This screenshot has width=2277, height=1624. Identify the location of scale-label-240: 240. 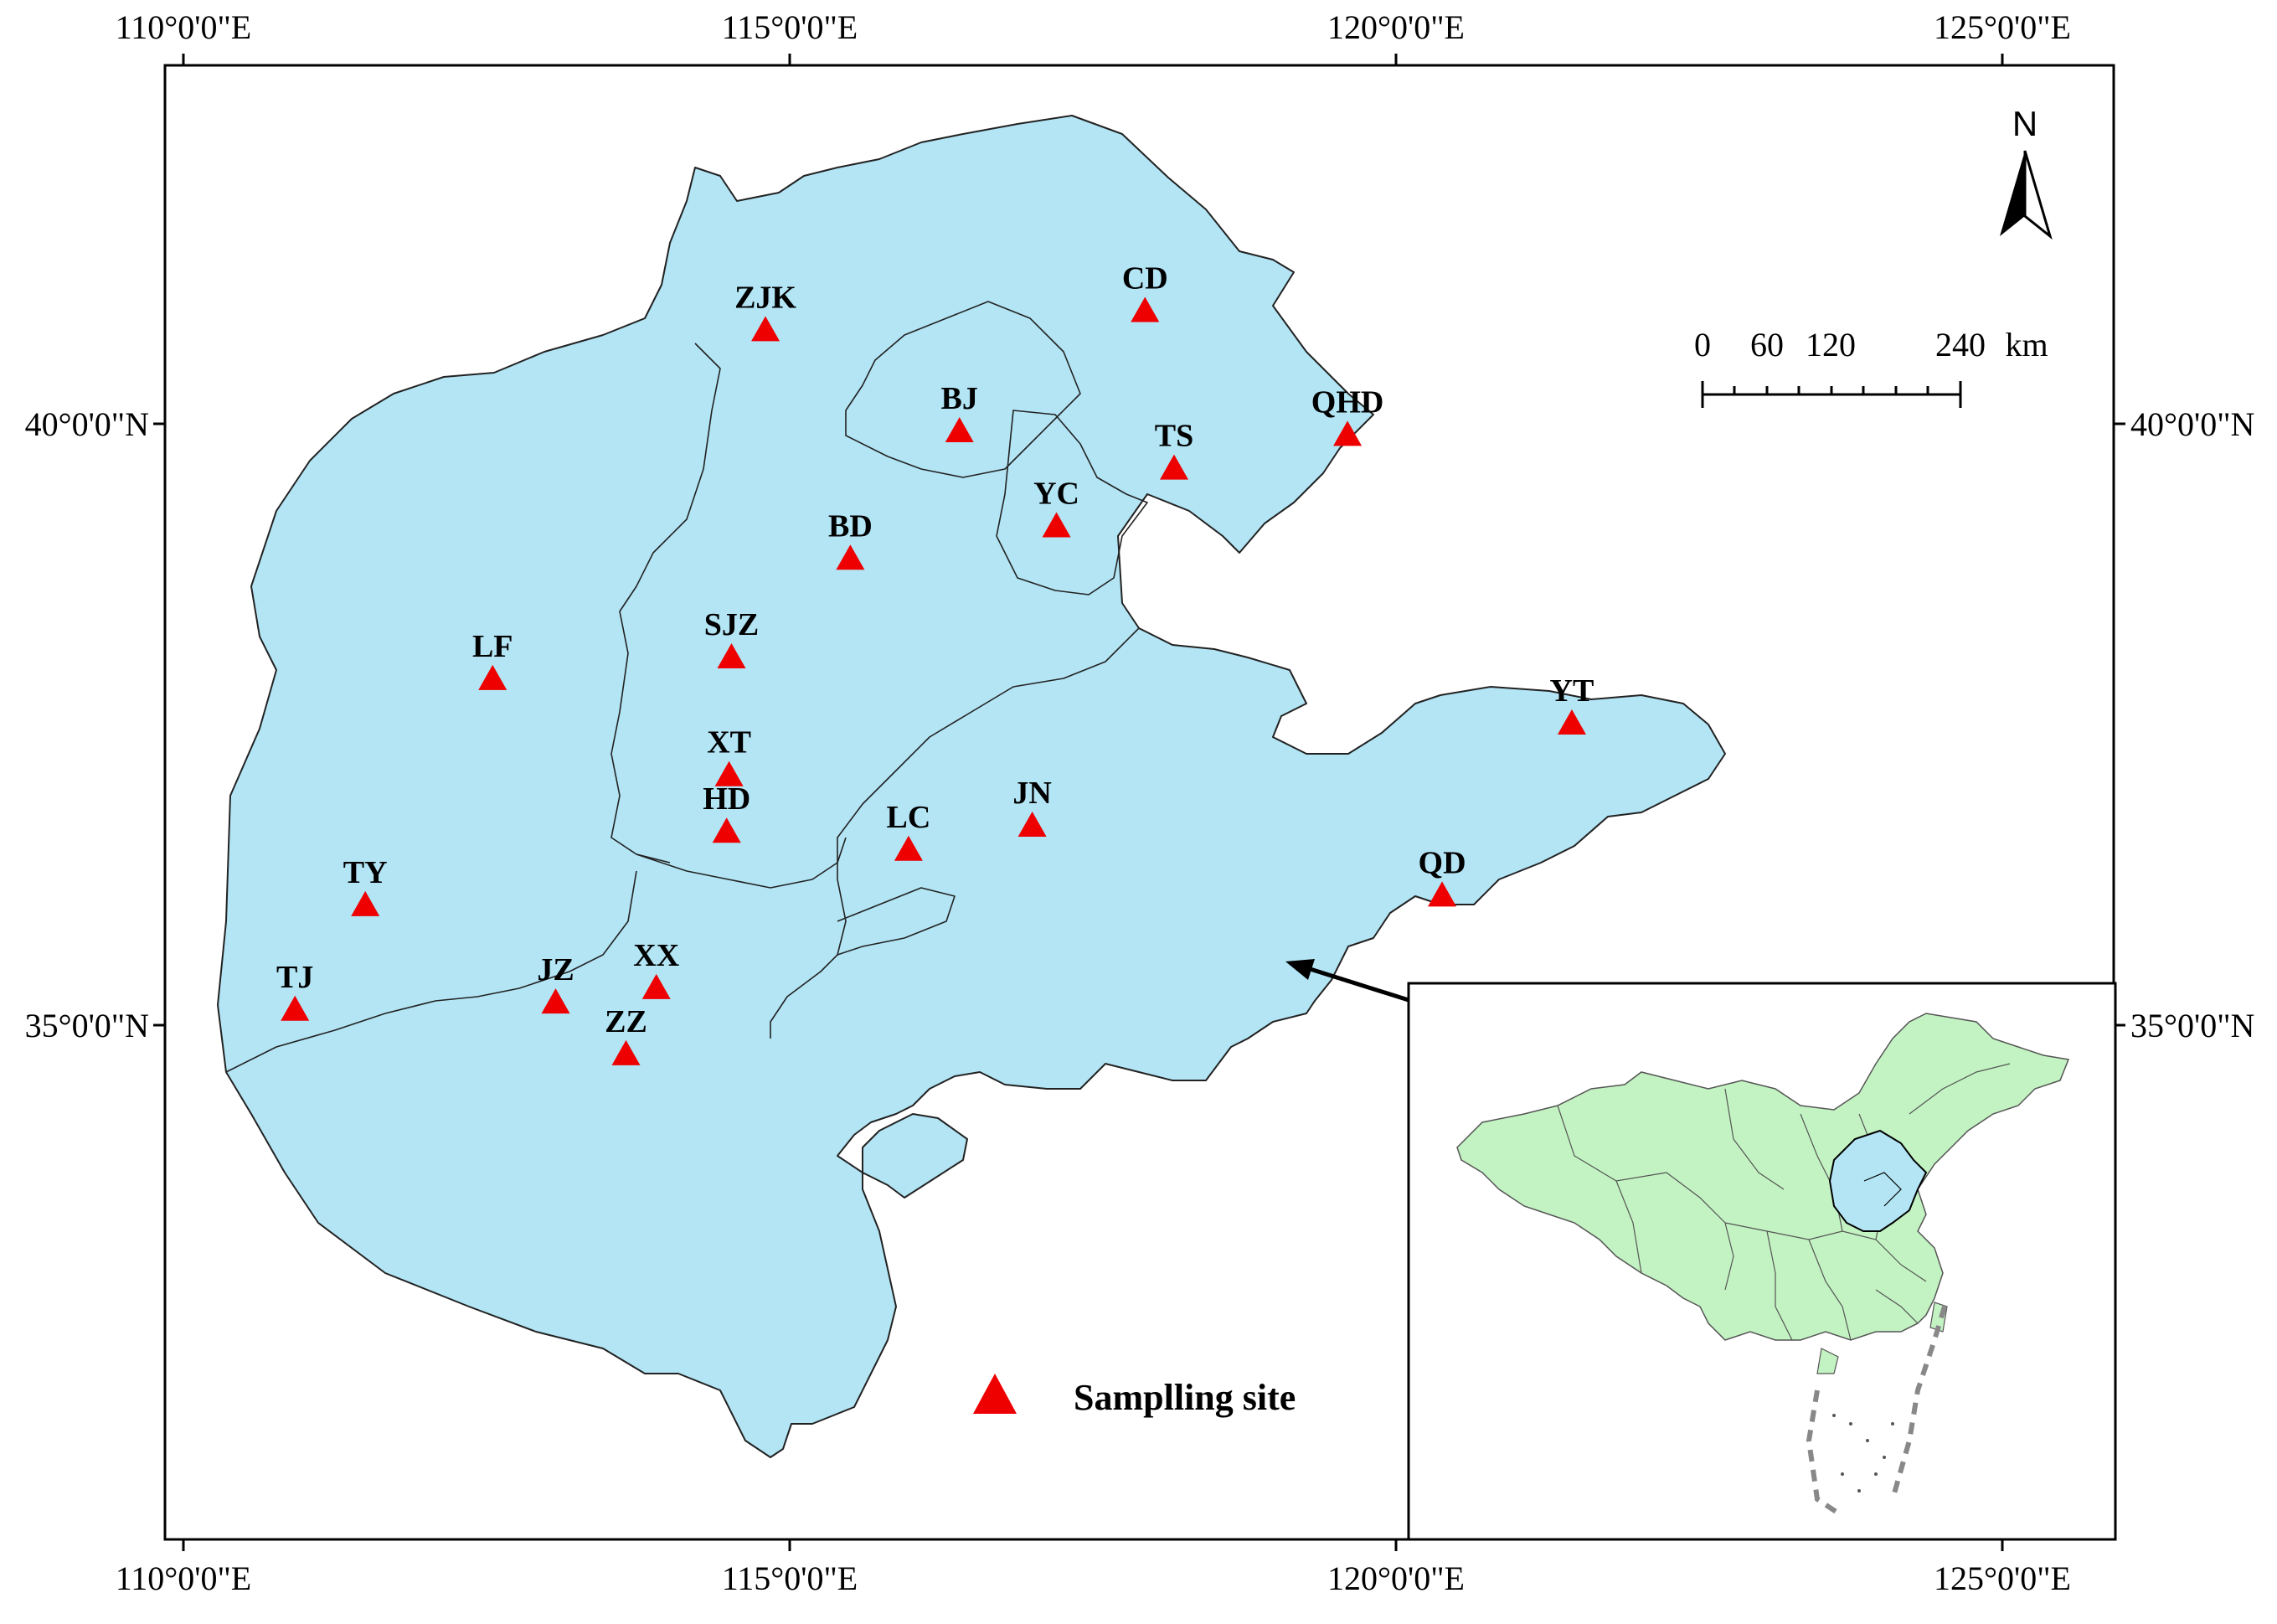
(1960, 344).